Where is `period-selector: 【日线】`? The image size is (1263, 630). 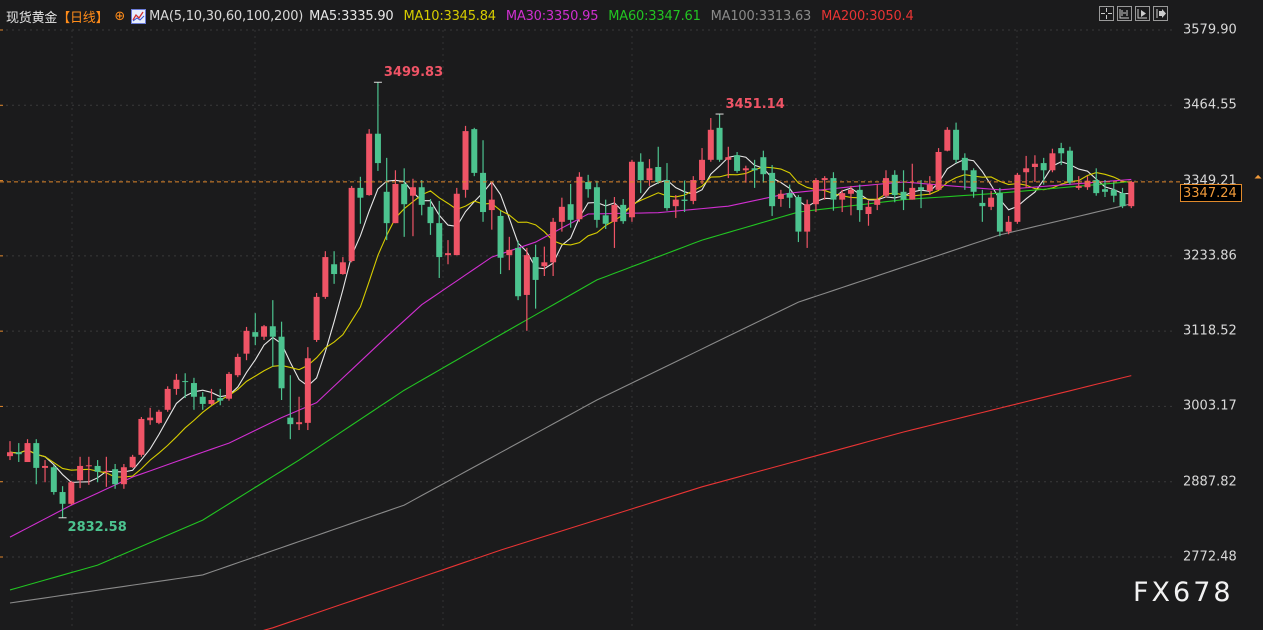
period-selector: 【日线】 is located at coordinates (83, 18).